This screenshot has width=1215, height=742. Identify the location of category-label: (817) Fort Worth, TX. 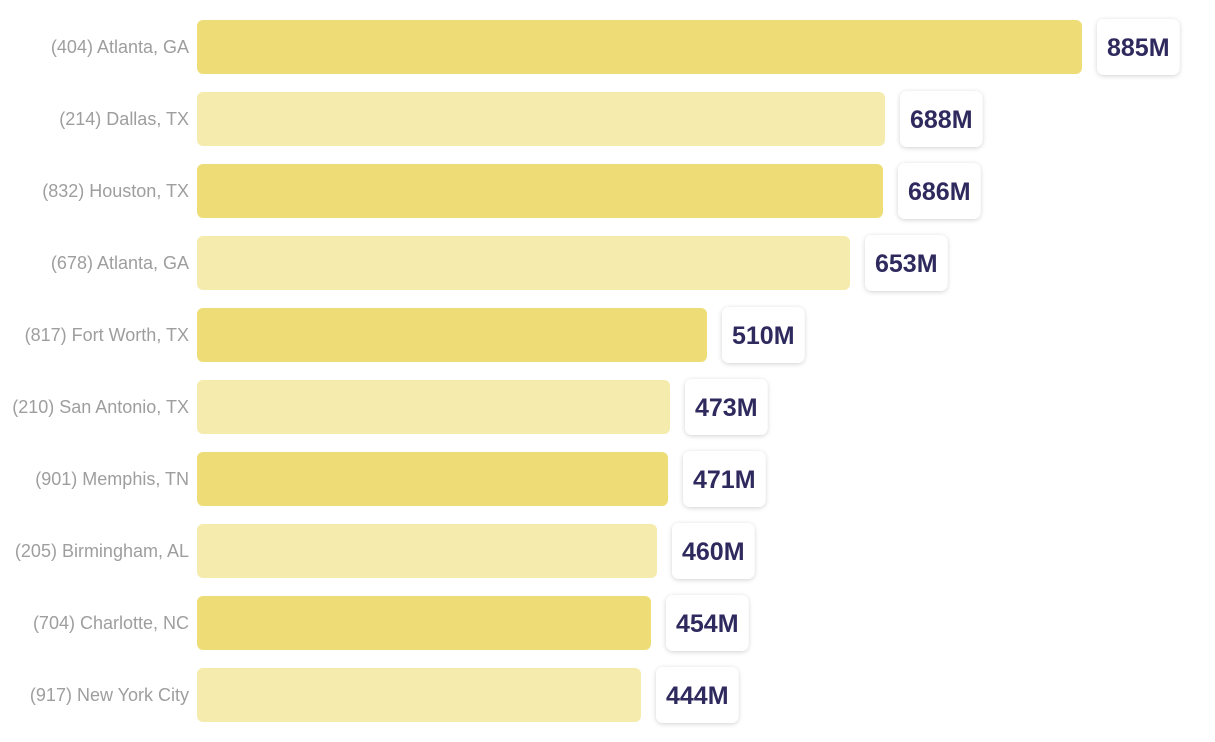
(107, 335).